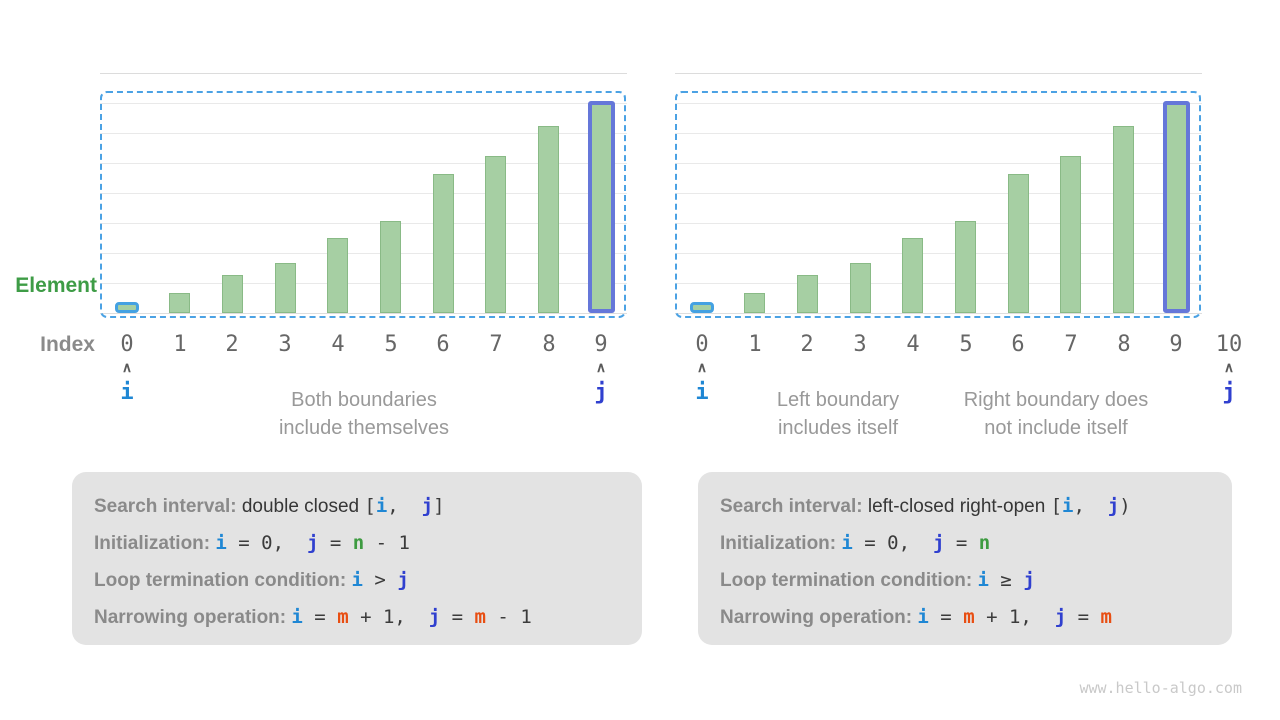  I want to click on code-token-code: ≥, so click(1006, 580).